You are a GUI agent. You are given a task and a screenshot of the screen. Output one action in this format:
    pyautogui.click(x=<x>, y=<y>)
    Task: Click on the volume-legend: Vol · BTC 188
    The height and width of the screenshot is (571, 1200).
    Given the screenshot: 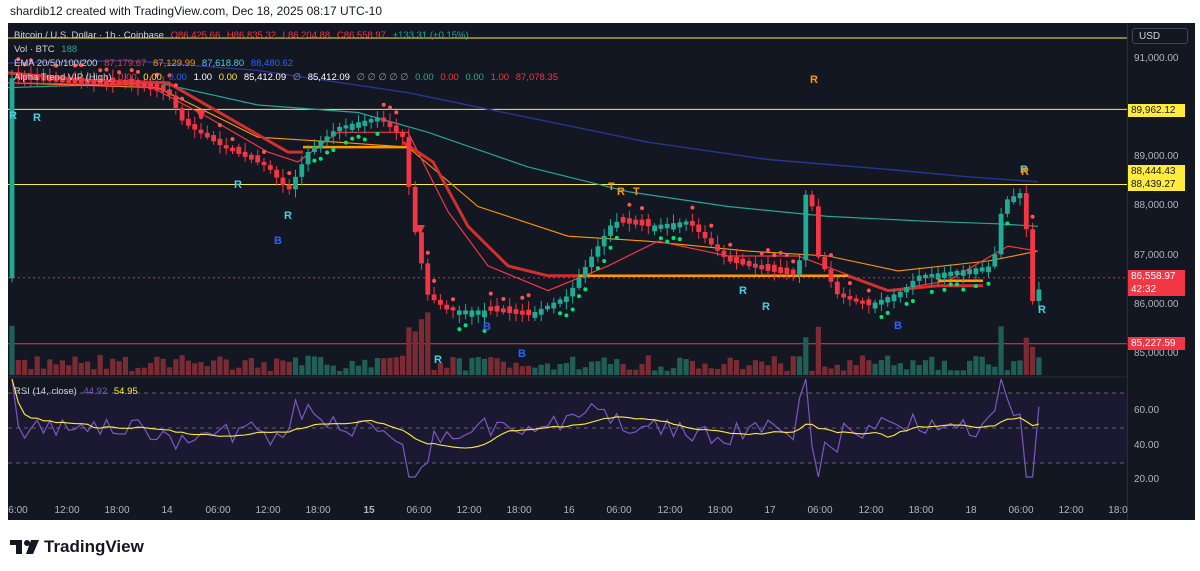 What is the action you would take?
    pyautogui.click(x=47, y=49)
    